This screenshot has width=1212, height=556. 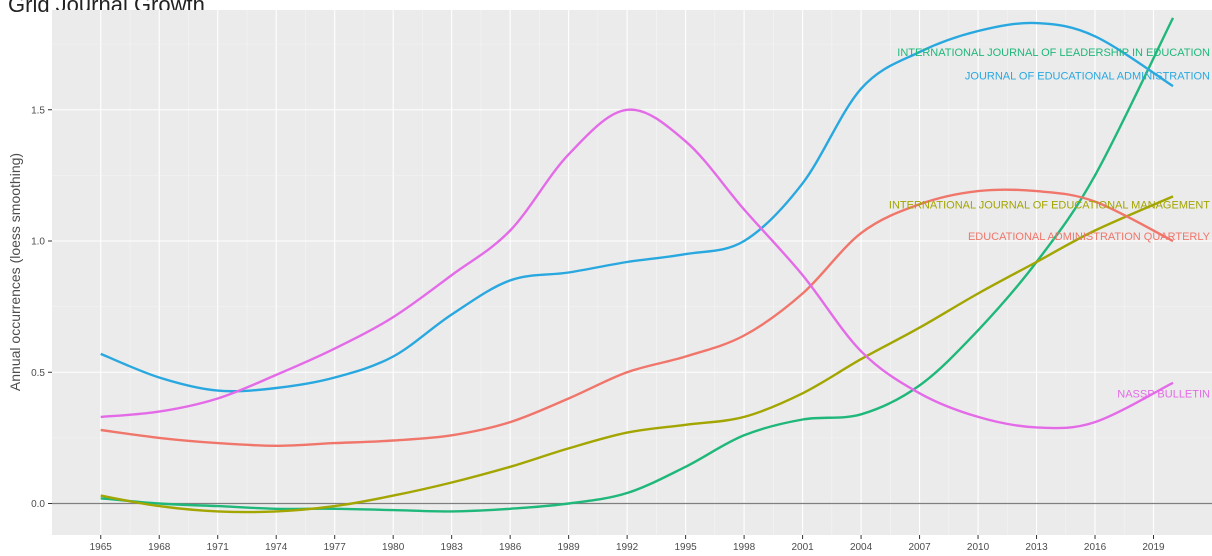 I want to click on x-tick-label: 1983, so click(x=452, y=547).